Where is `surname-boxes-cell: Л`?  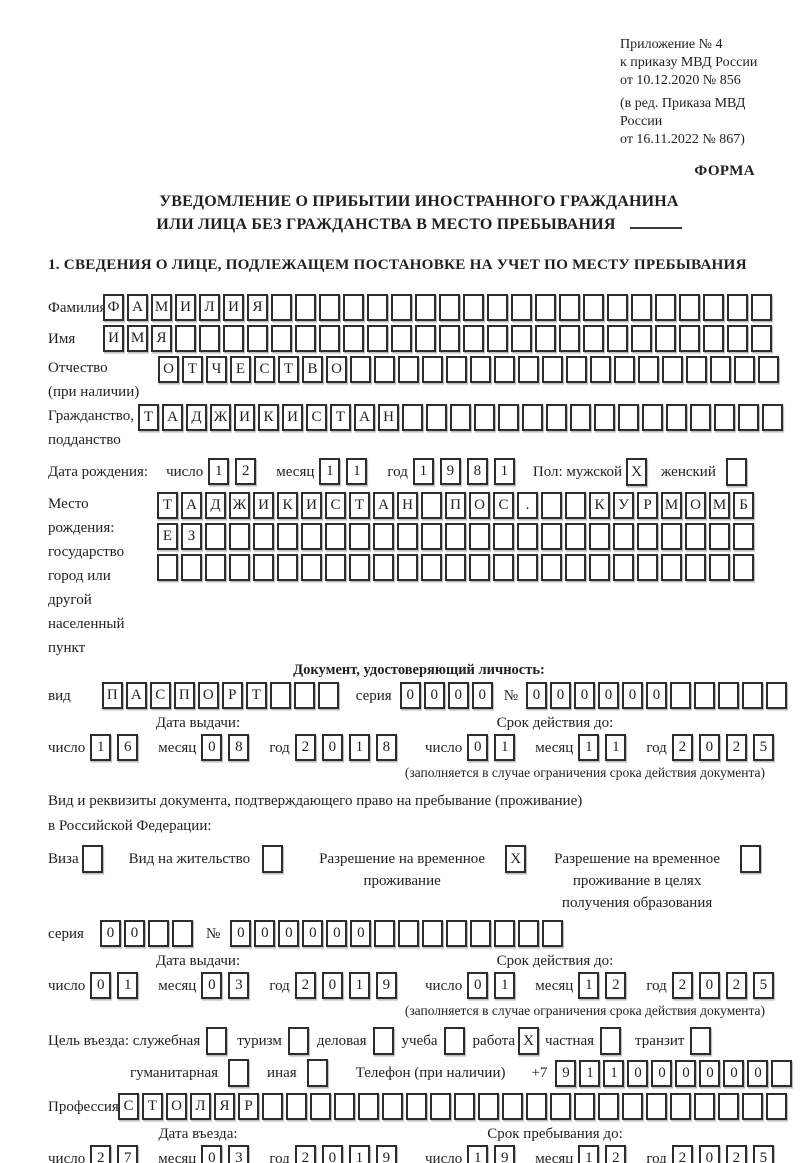
surname-boxes-cell: Л is located at coordinates (209, 307).